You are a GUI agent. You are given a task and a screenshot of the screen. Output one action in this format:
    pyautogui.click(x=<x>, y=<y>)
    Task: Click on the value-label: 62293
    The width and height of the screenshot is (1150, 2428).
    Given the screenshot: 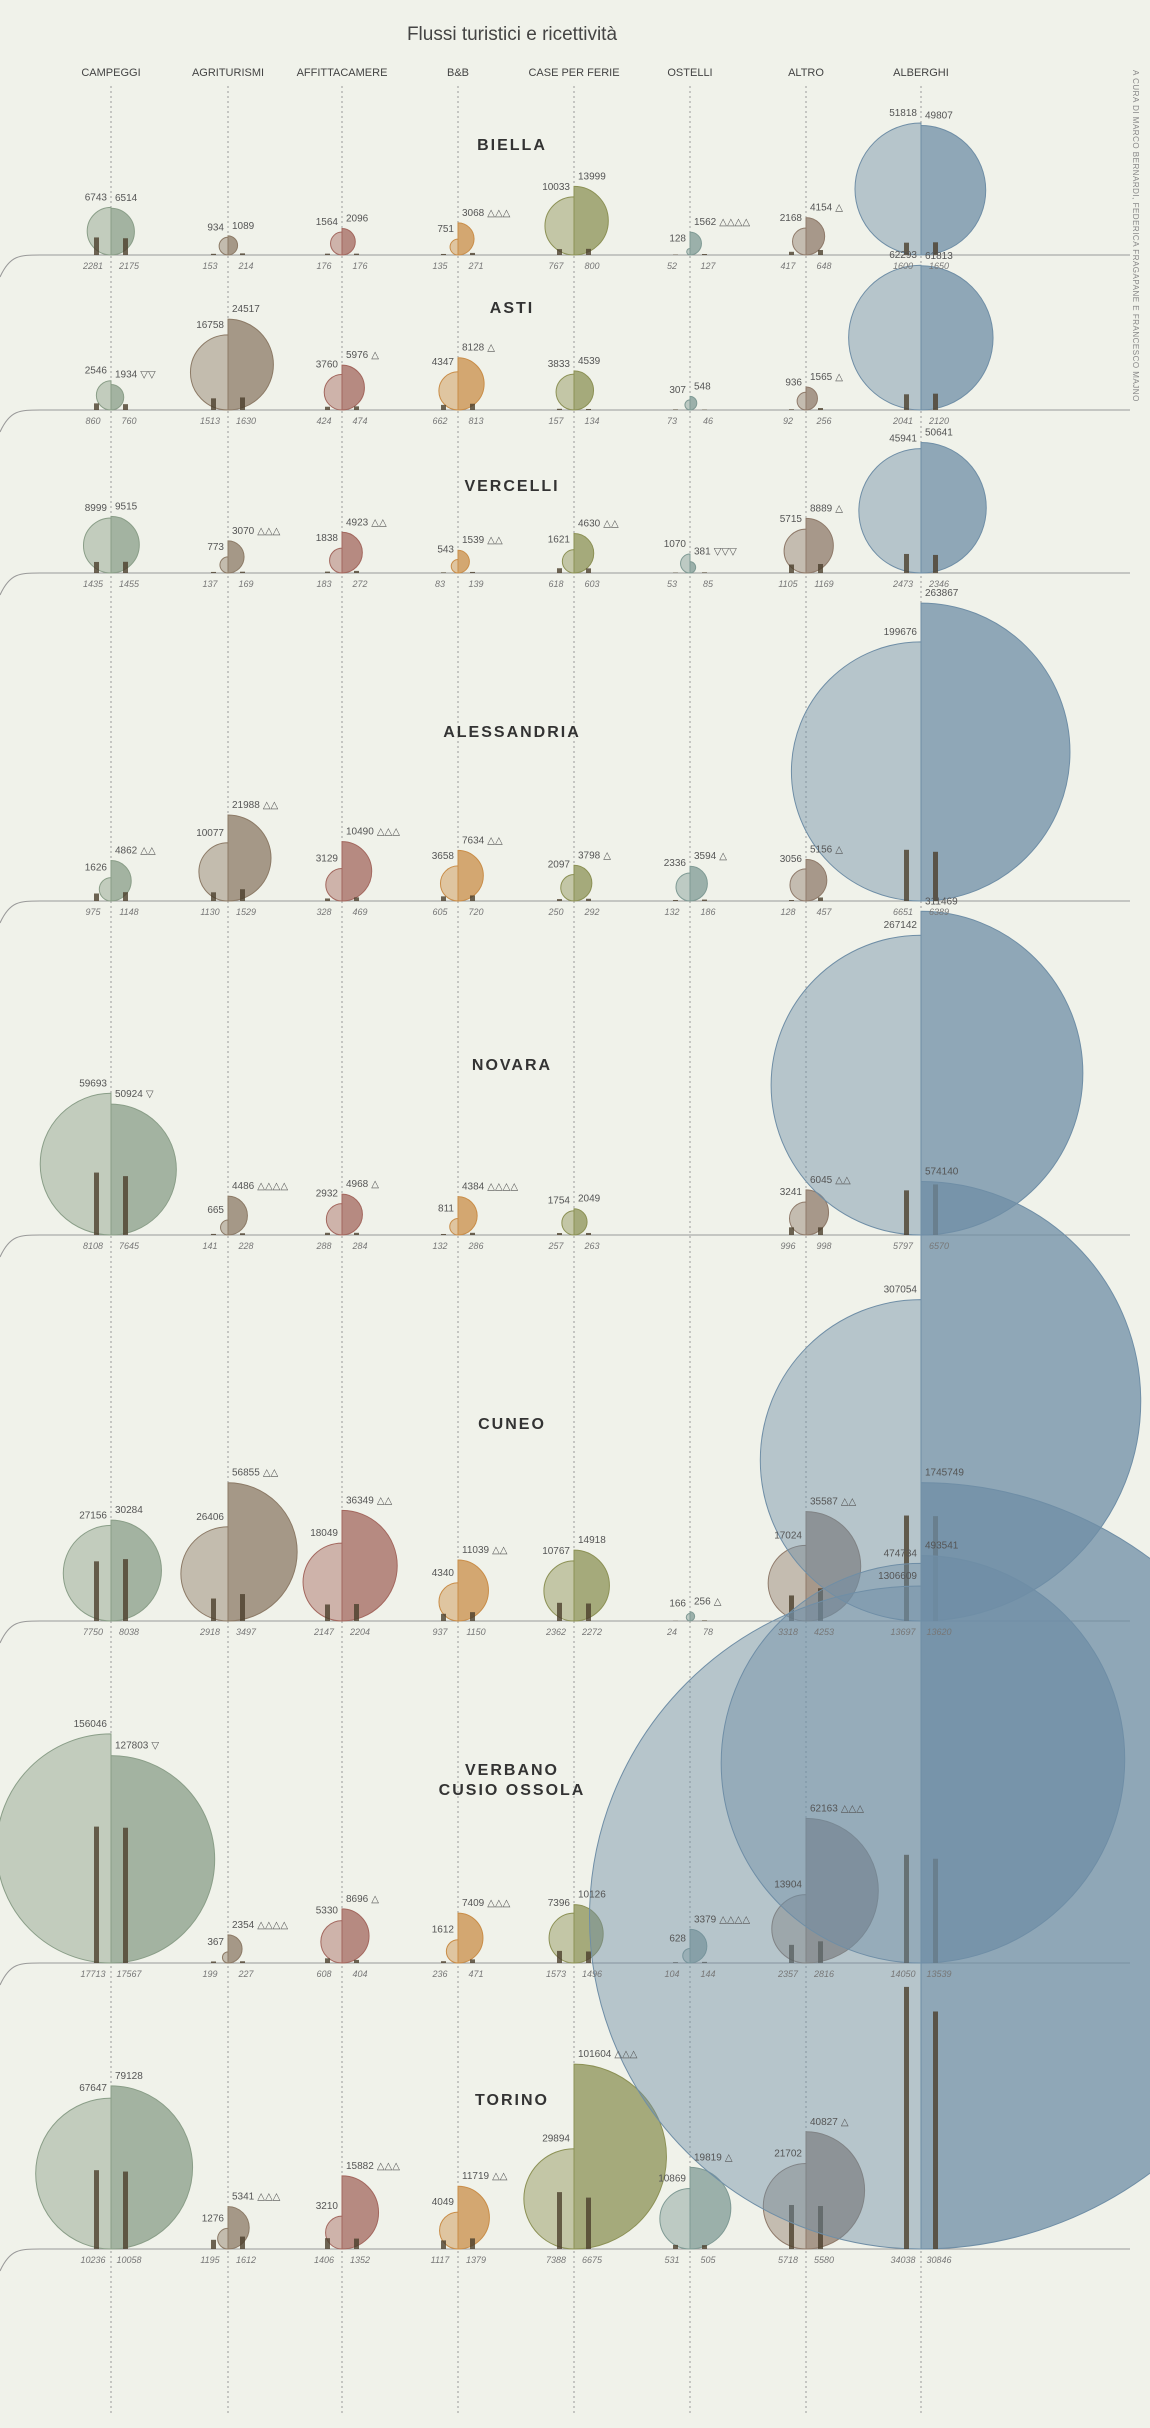 What is the action you would take?
    pyautogui.click(x=903, y=255)
    